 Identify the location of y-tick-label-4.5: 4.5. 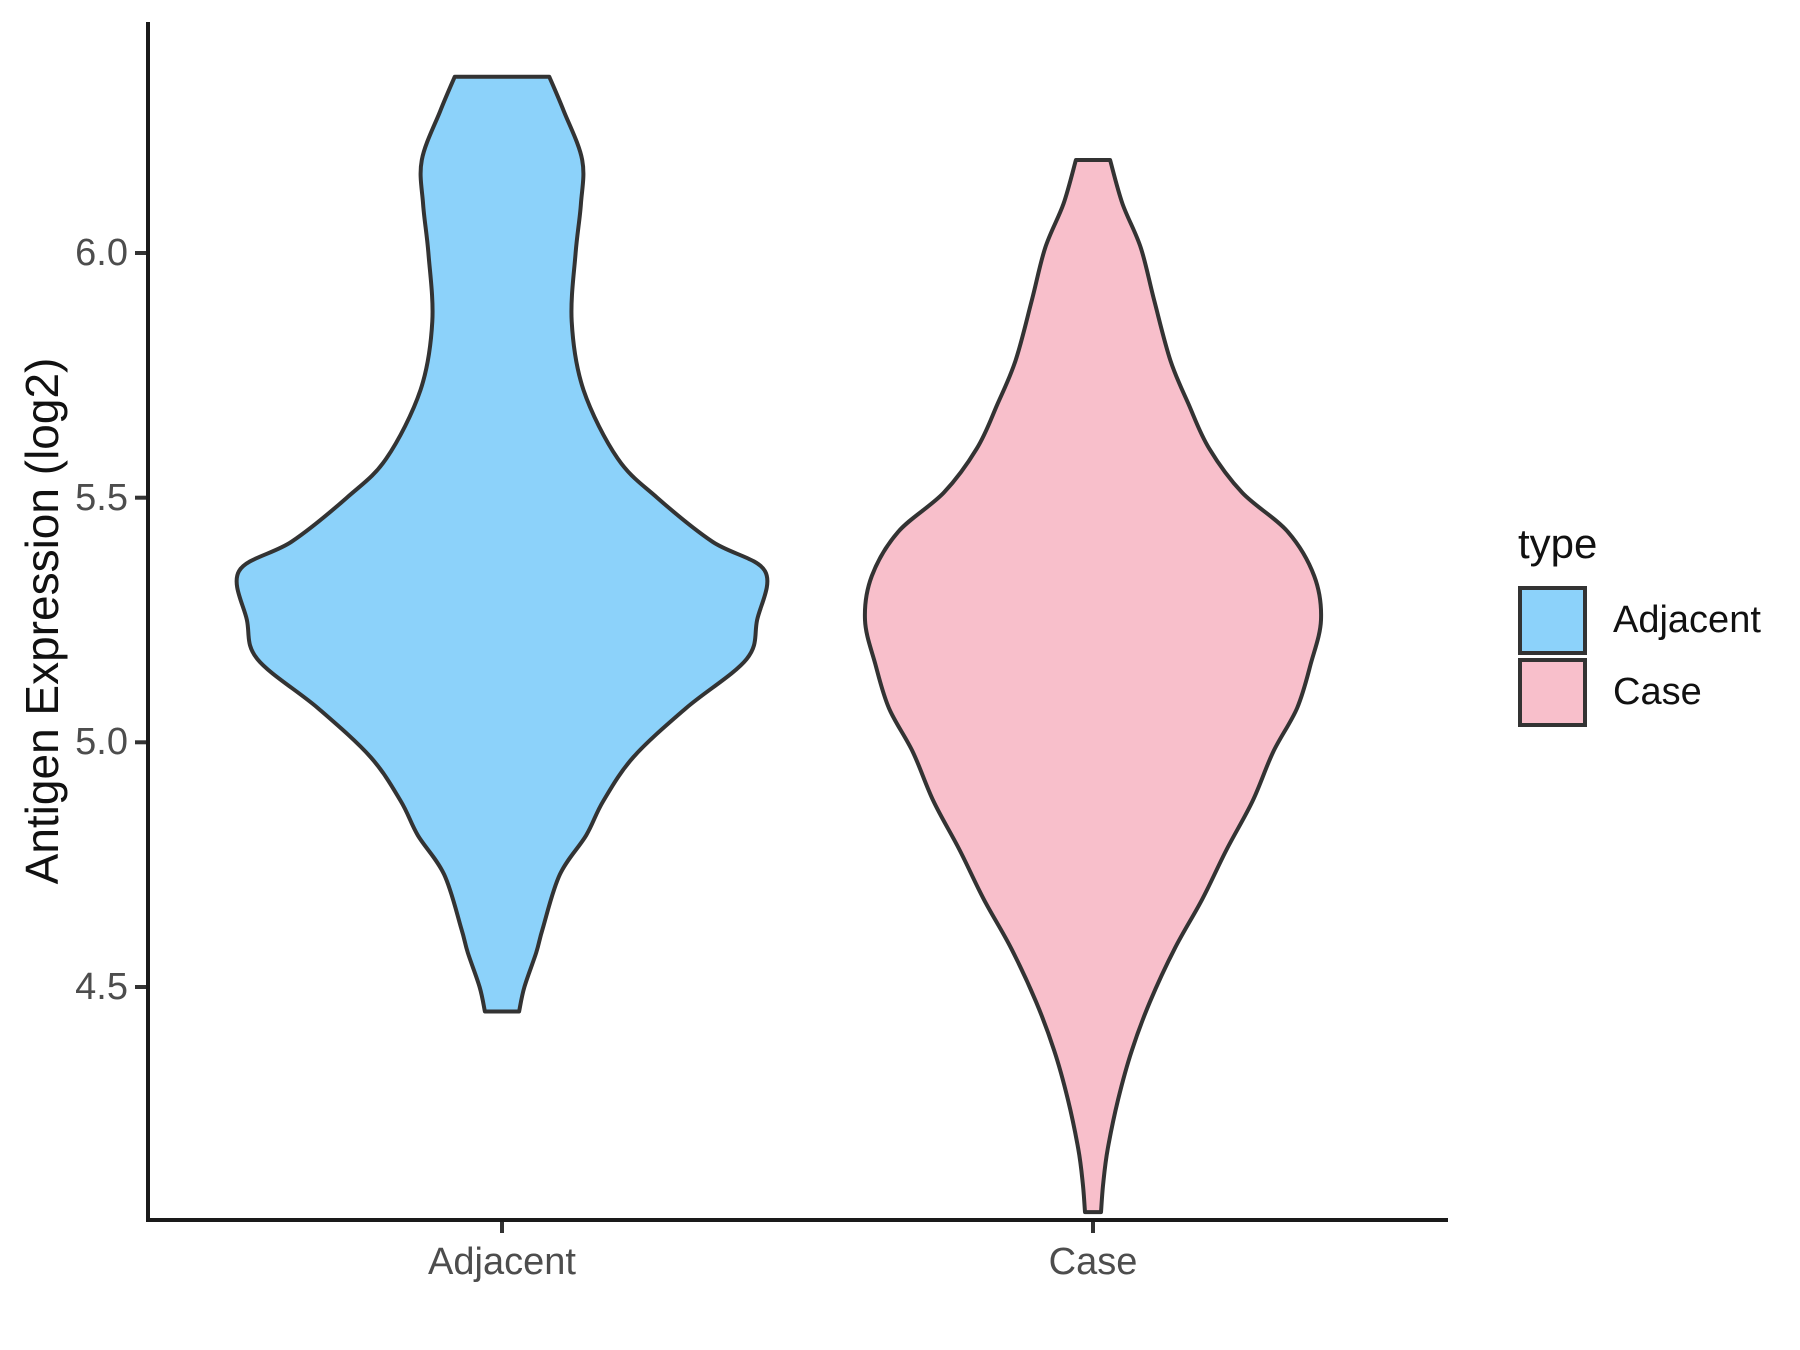
(101, 987).